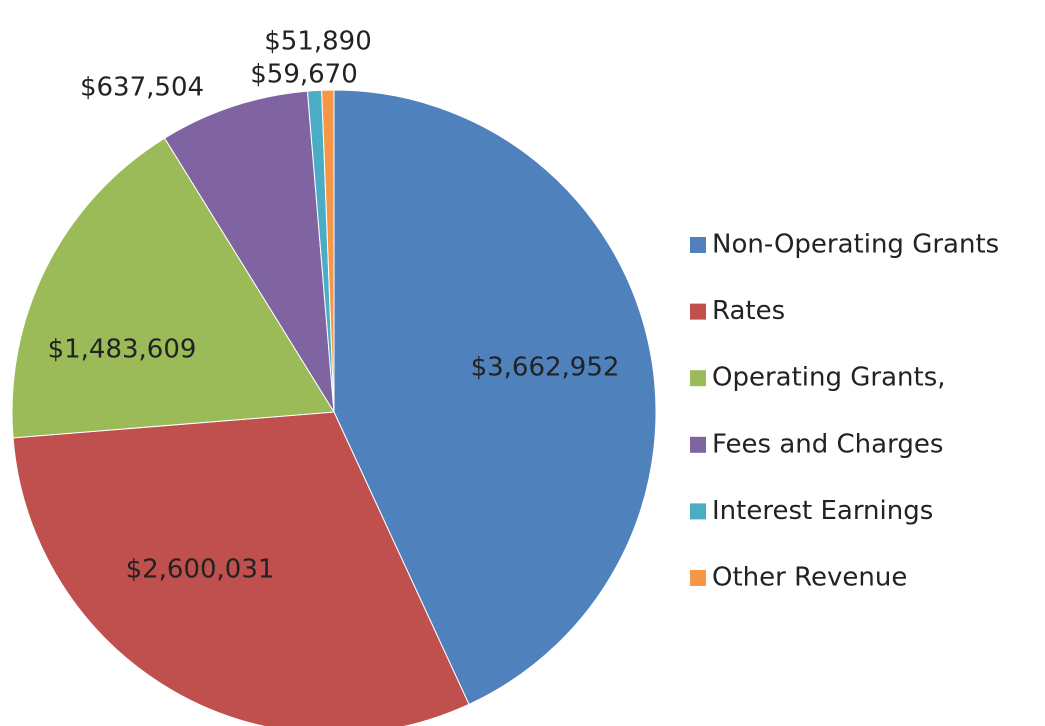 Image resolution: width=1045 pixels, height=726 pixels. Describe the element at coordinates (855, 245) in the screenshot. I see `legend-label: Non-Operating Grants` at that location.